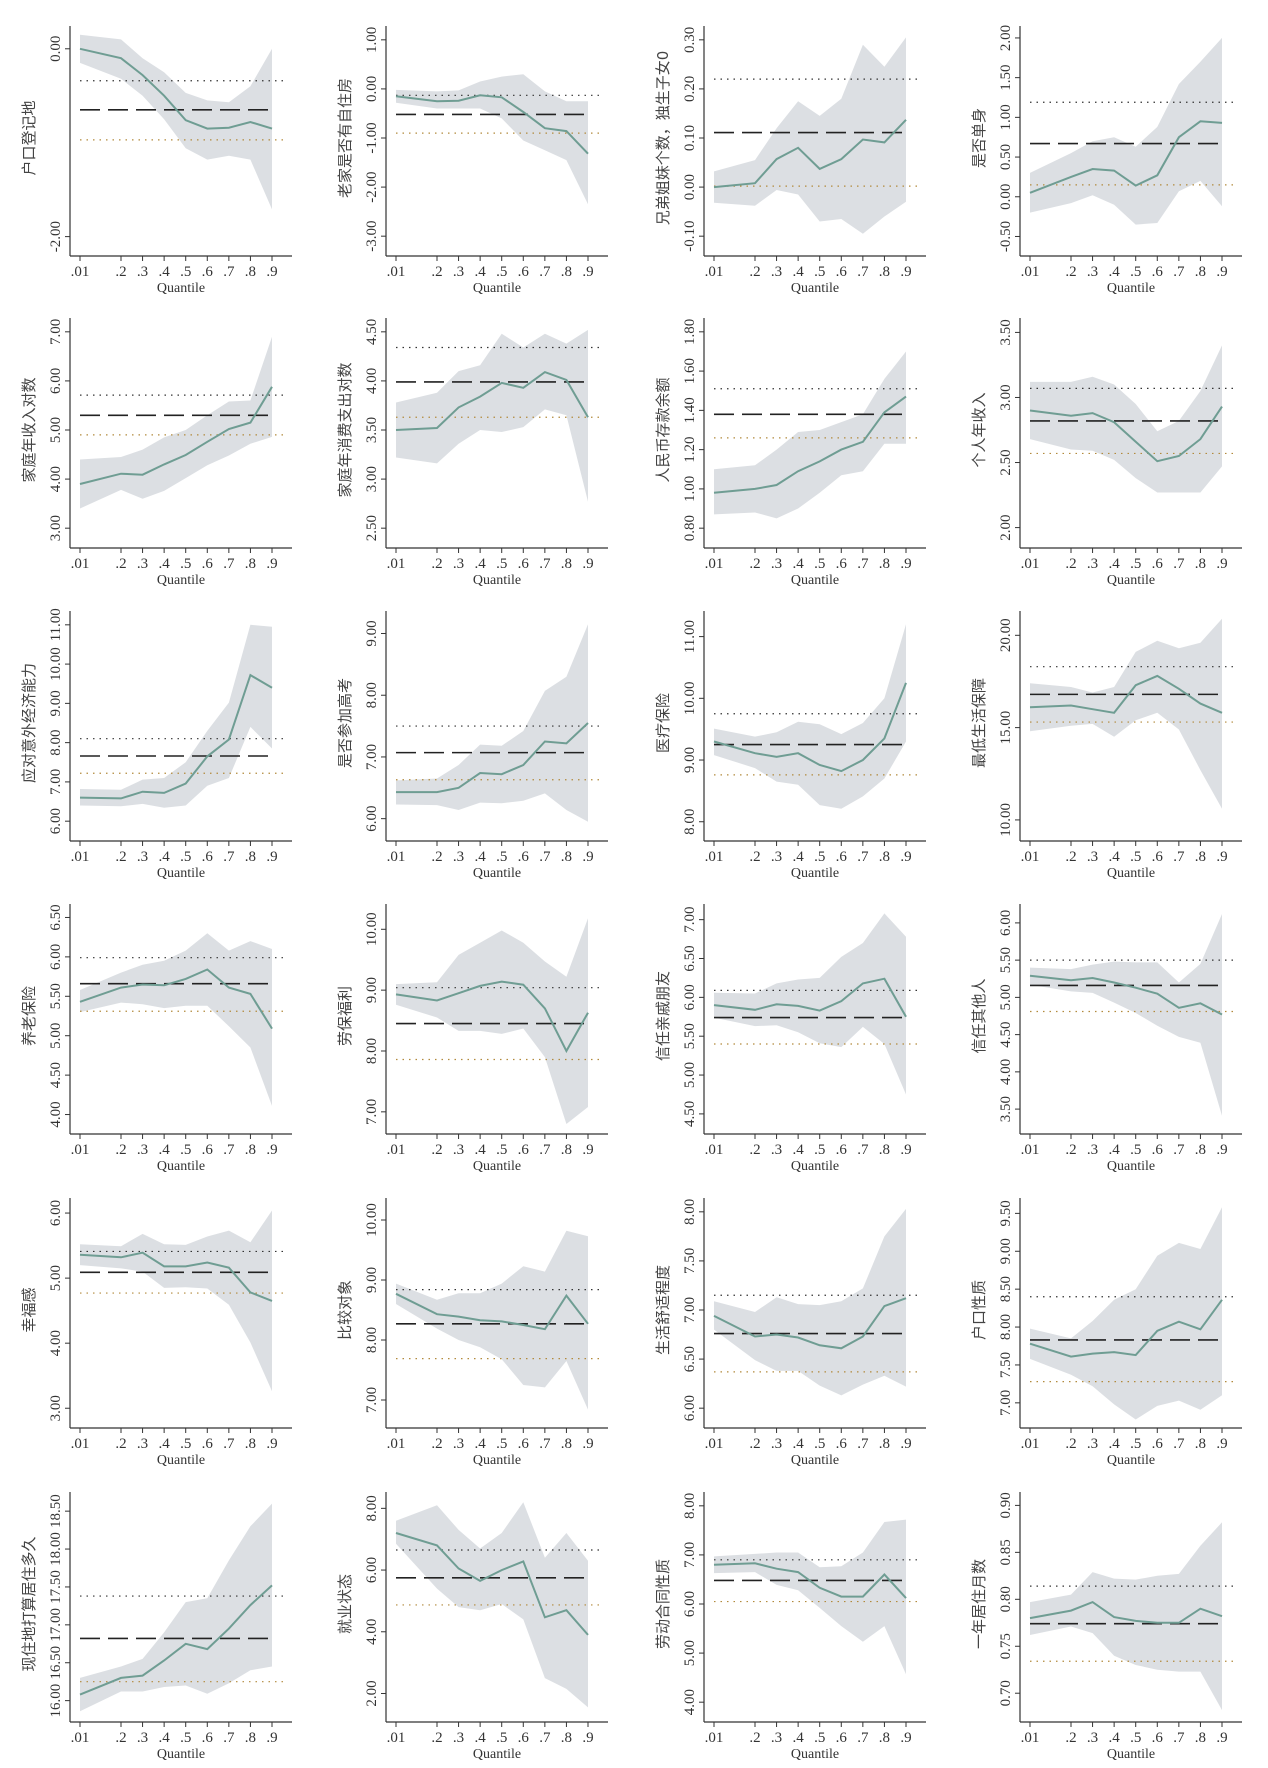 Image resolution: width=1268 pixels, height=1768 pixels. What do you see at coordinates (1006, 1109) in the screenshot?
I see `y-tick-label: 3.50` at bounding box center [1006, 1109].